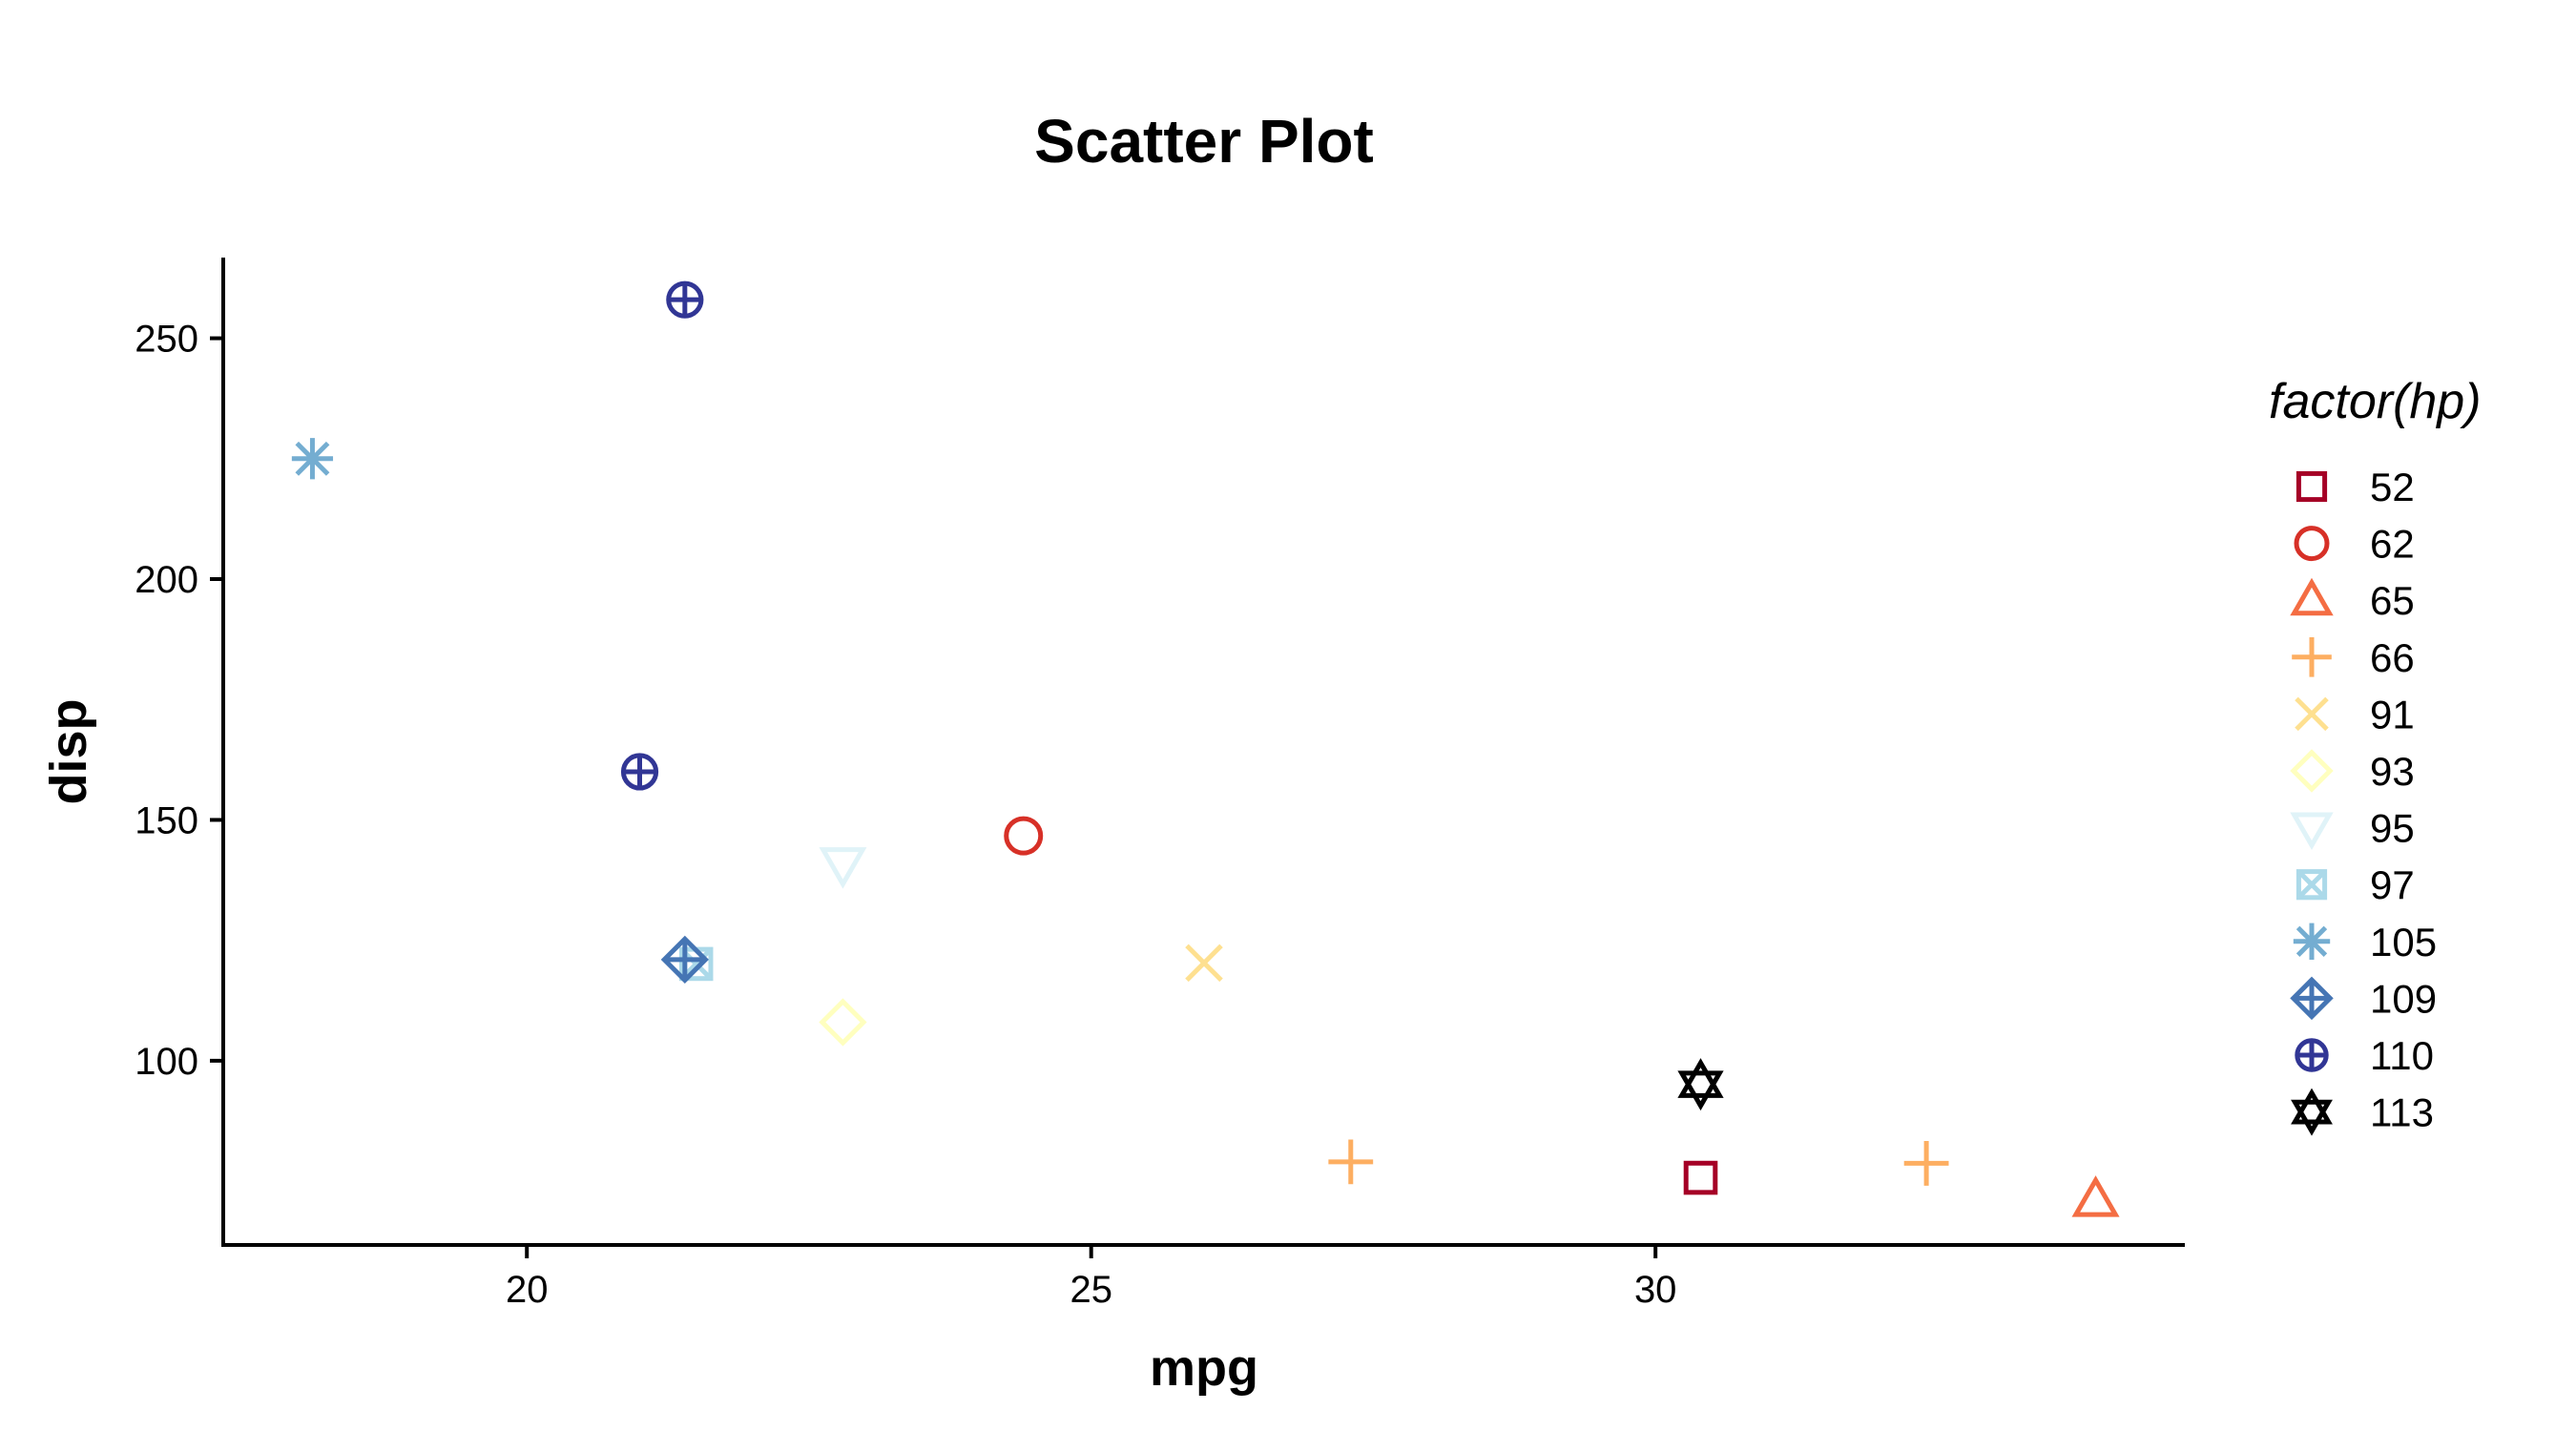 This screenshot has width=2576, height=1431. Describe the element at coordinates (166, 340) in the screenshot. I see `y-tick-label: 250` at that location.